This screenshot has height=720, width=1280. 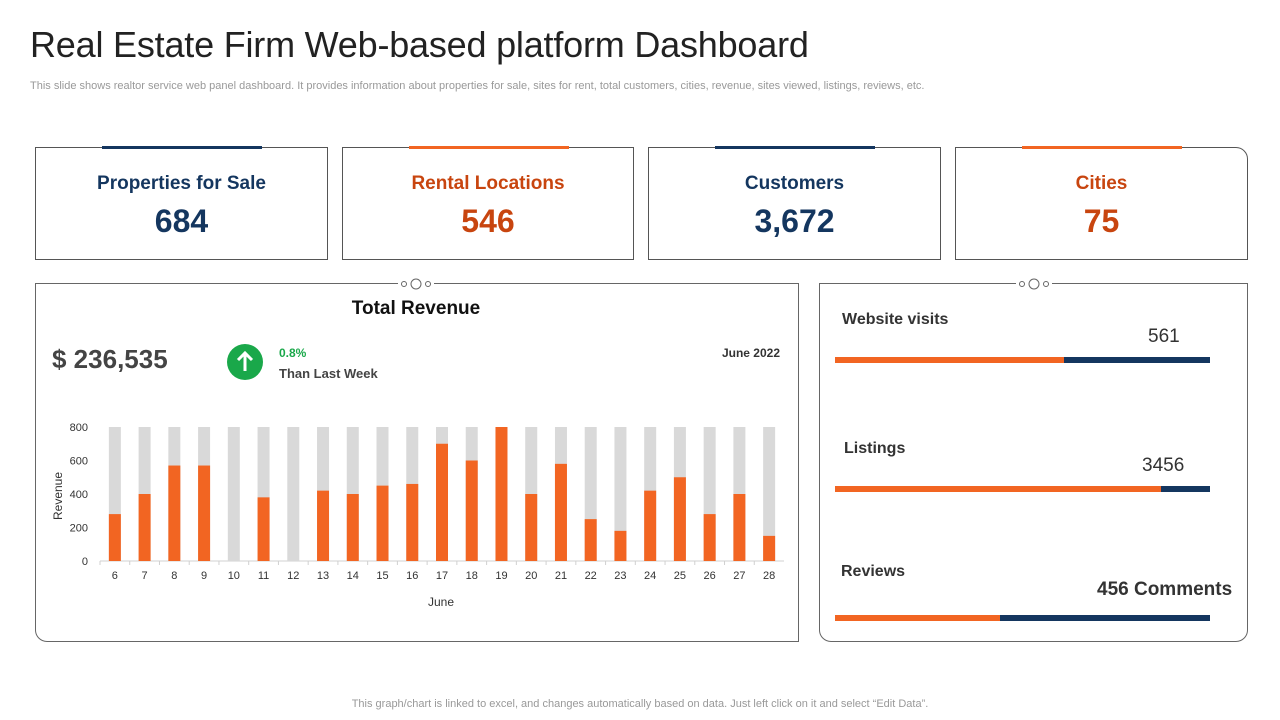 I want to click on y-axis-label: Revenue, so click(x=58, y=496).